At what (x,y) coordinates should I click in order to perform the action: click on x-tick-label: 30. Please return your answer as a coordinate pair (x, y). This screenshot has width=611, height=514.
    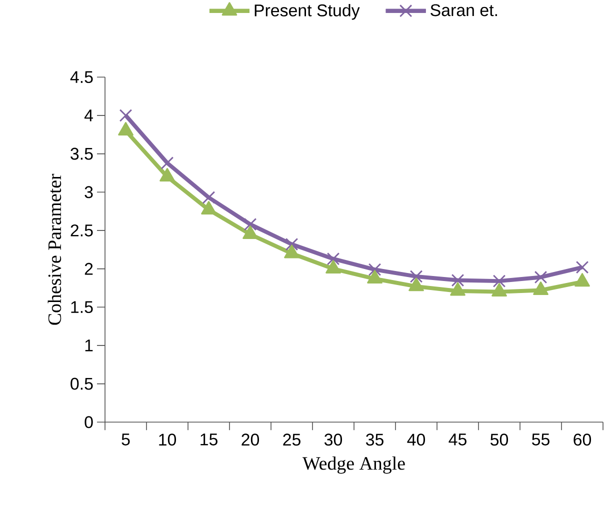
    Looking at the image, I should click on (333, 440).